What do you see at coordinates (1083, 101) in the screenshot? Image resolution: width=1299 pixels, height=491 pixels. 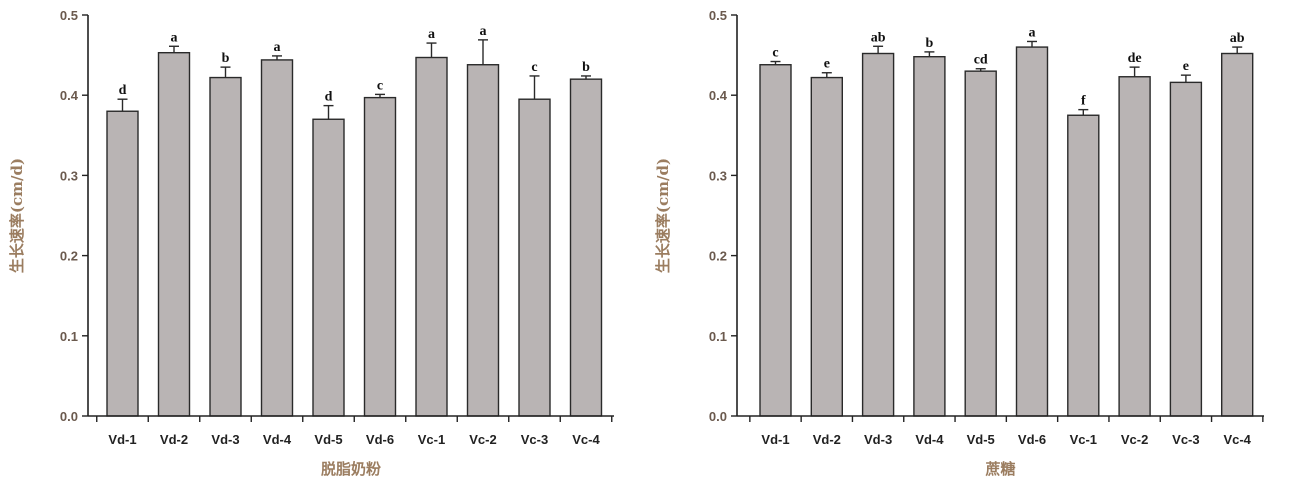 I see `significance-label: f` at bounding box center [1083, 101].